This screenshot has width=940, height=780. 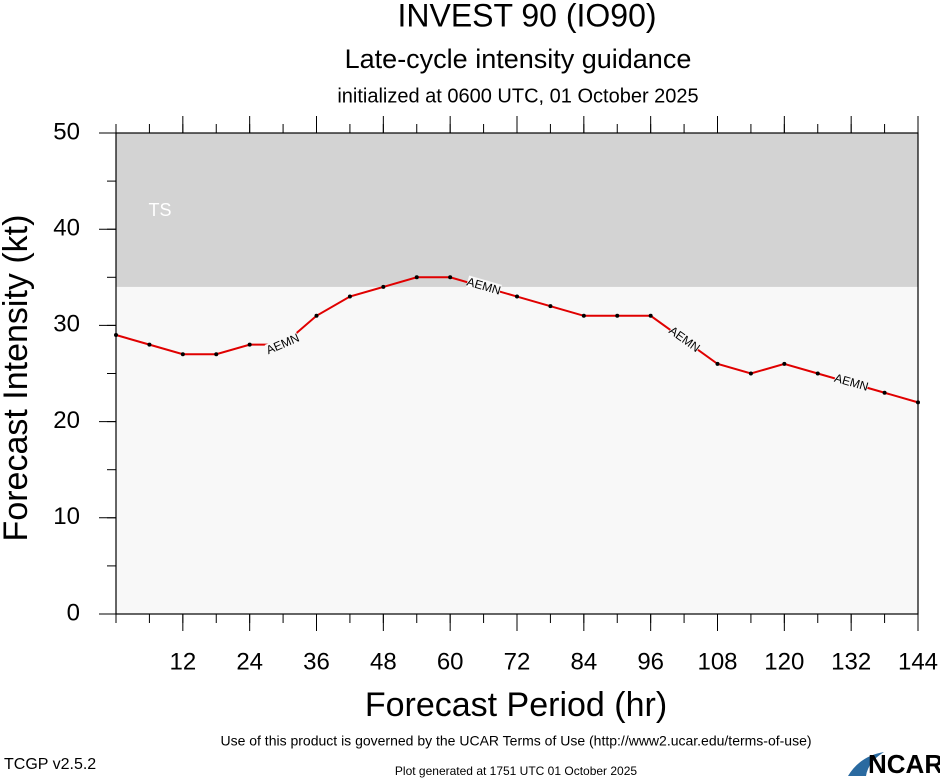 I want to click on y-tick-label: 20, so click(x=66, y=420).